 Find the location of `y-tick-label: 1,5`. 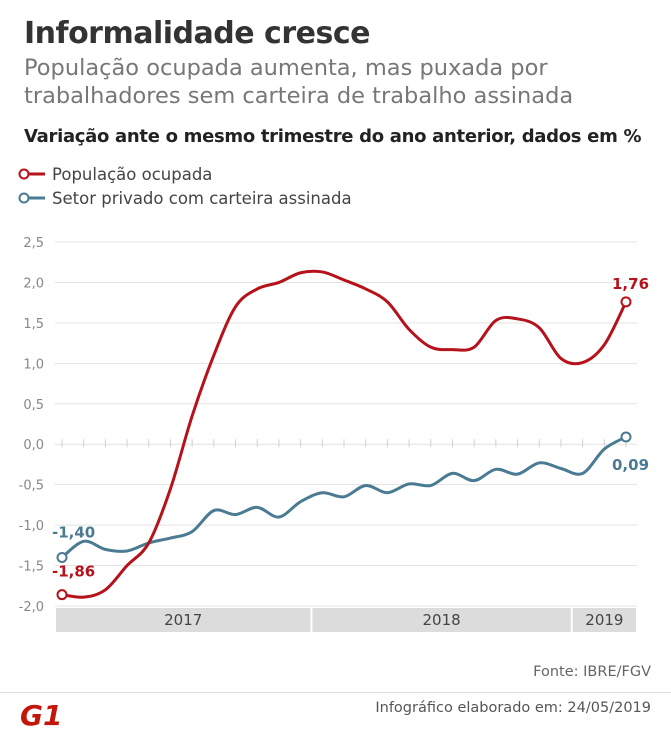

y-tick-label: 1,5 is located at coordinates (33, 324).